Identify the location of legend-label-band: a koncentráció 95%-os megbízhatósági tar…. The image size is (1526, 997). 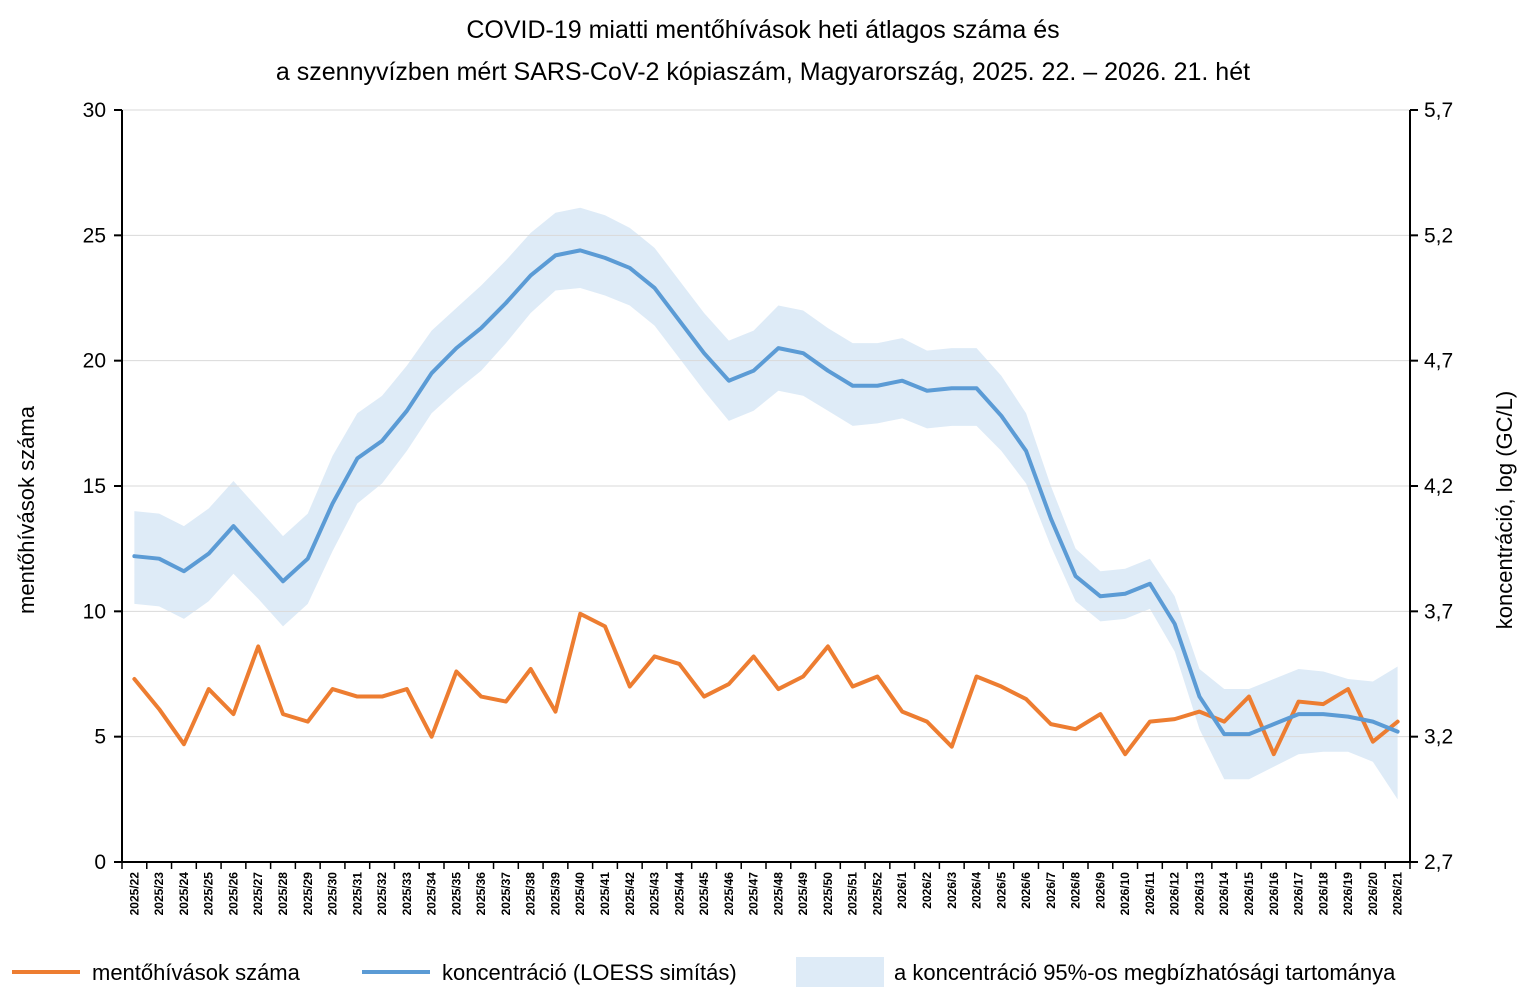
(1145, 972).